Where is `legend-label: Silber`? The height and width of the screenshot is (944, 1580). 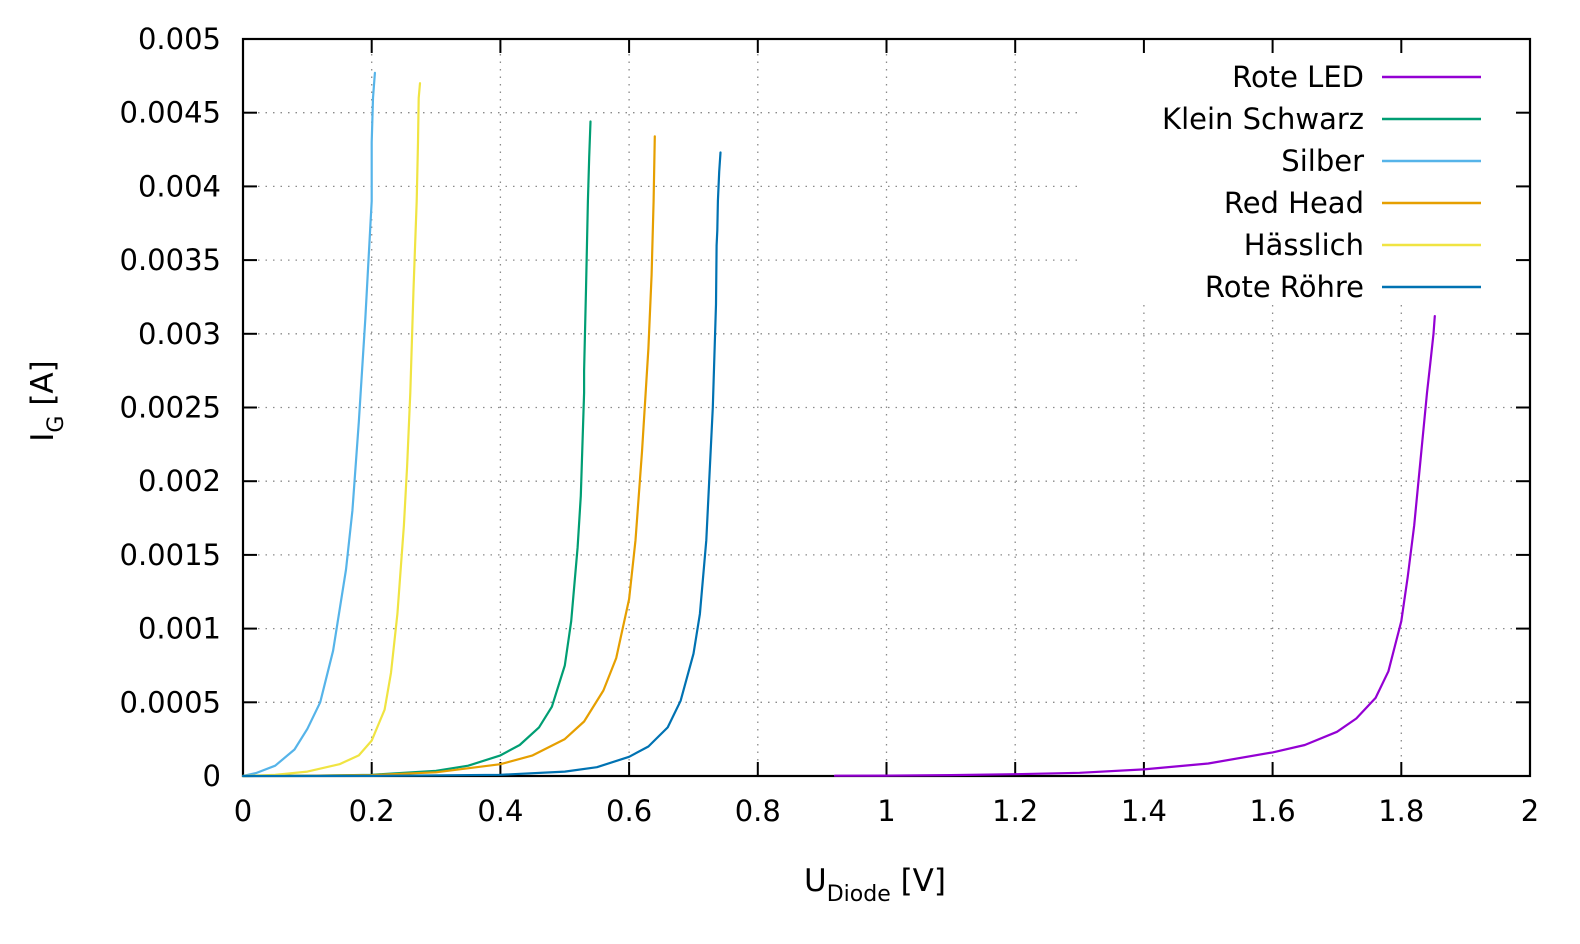
legend-label: Silber is located at coordinates (1322, 161).